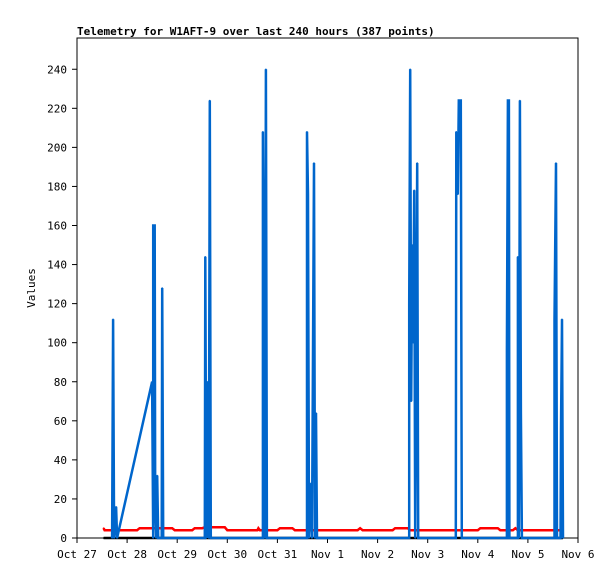 The image size is (615, 579). Describe the element at coordinates (427, 554) in the screenshot. I see `x-tick-label: Nov 3` at that location.